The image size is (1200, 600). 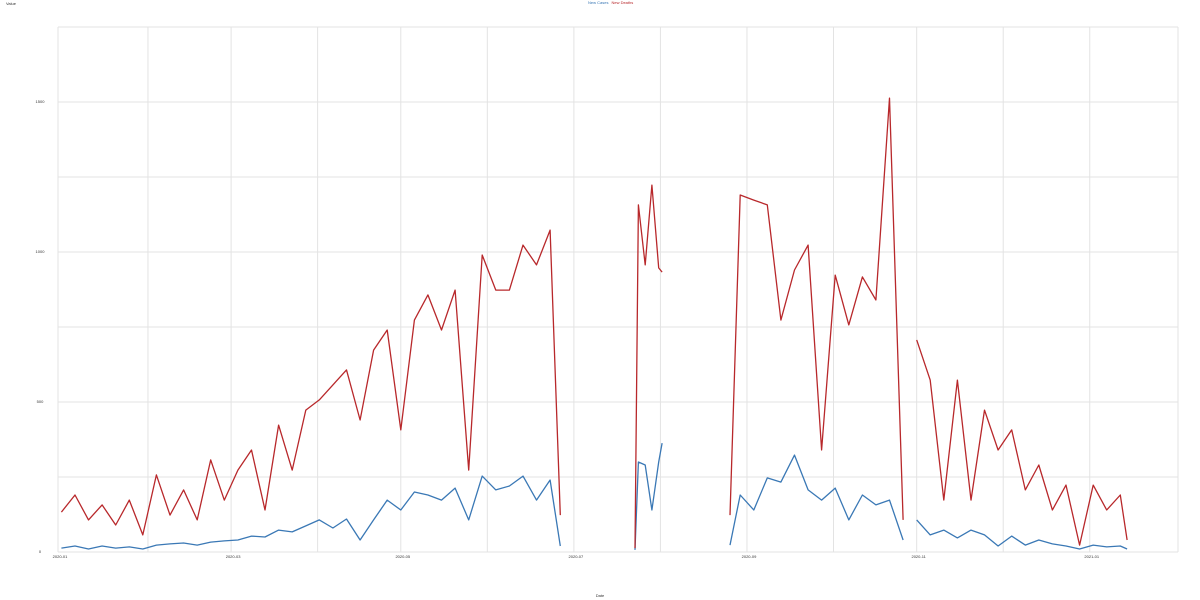 What do you see at coordinates (622, 2) in the screenshot?
I see `legend-label: New Deaths` at bounding box center [622, 2].